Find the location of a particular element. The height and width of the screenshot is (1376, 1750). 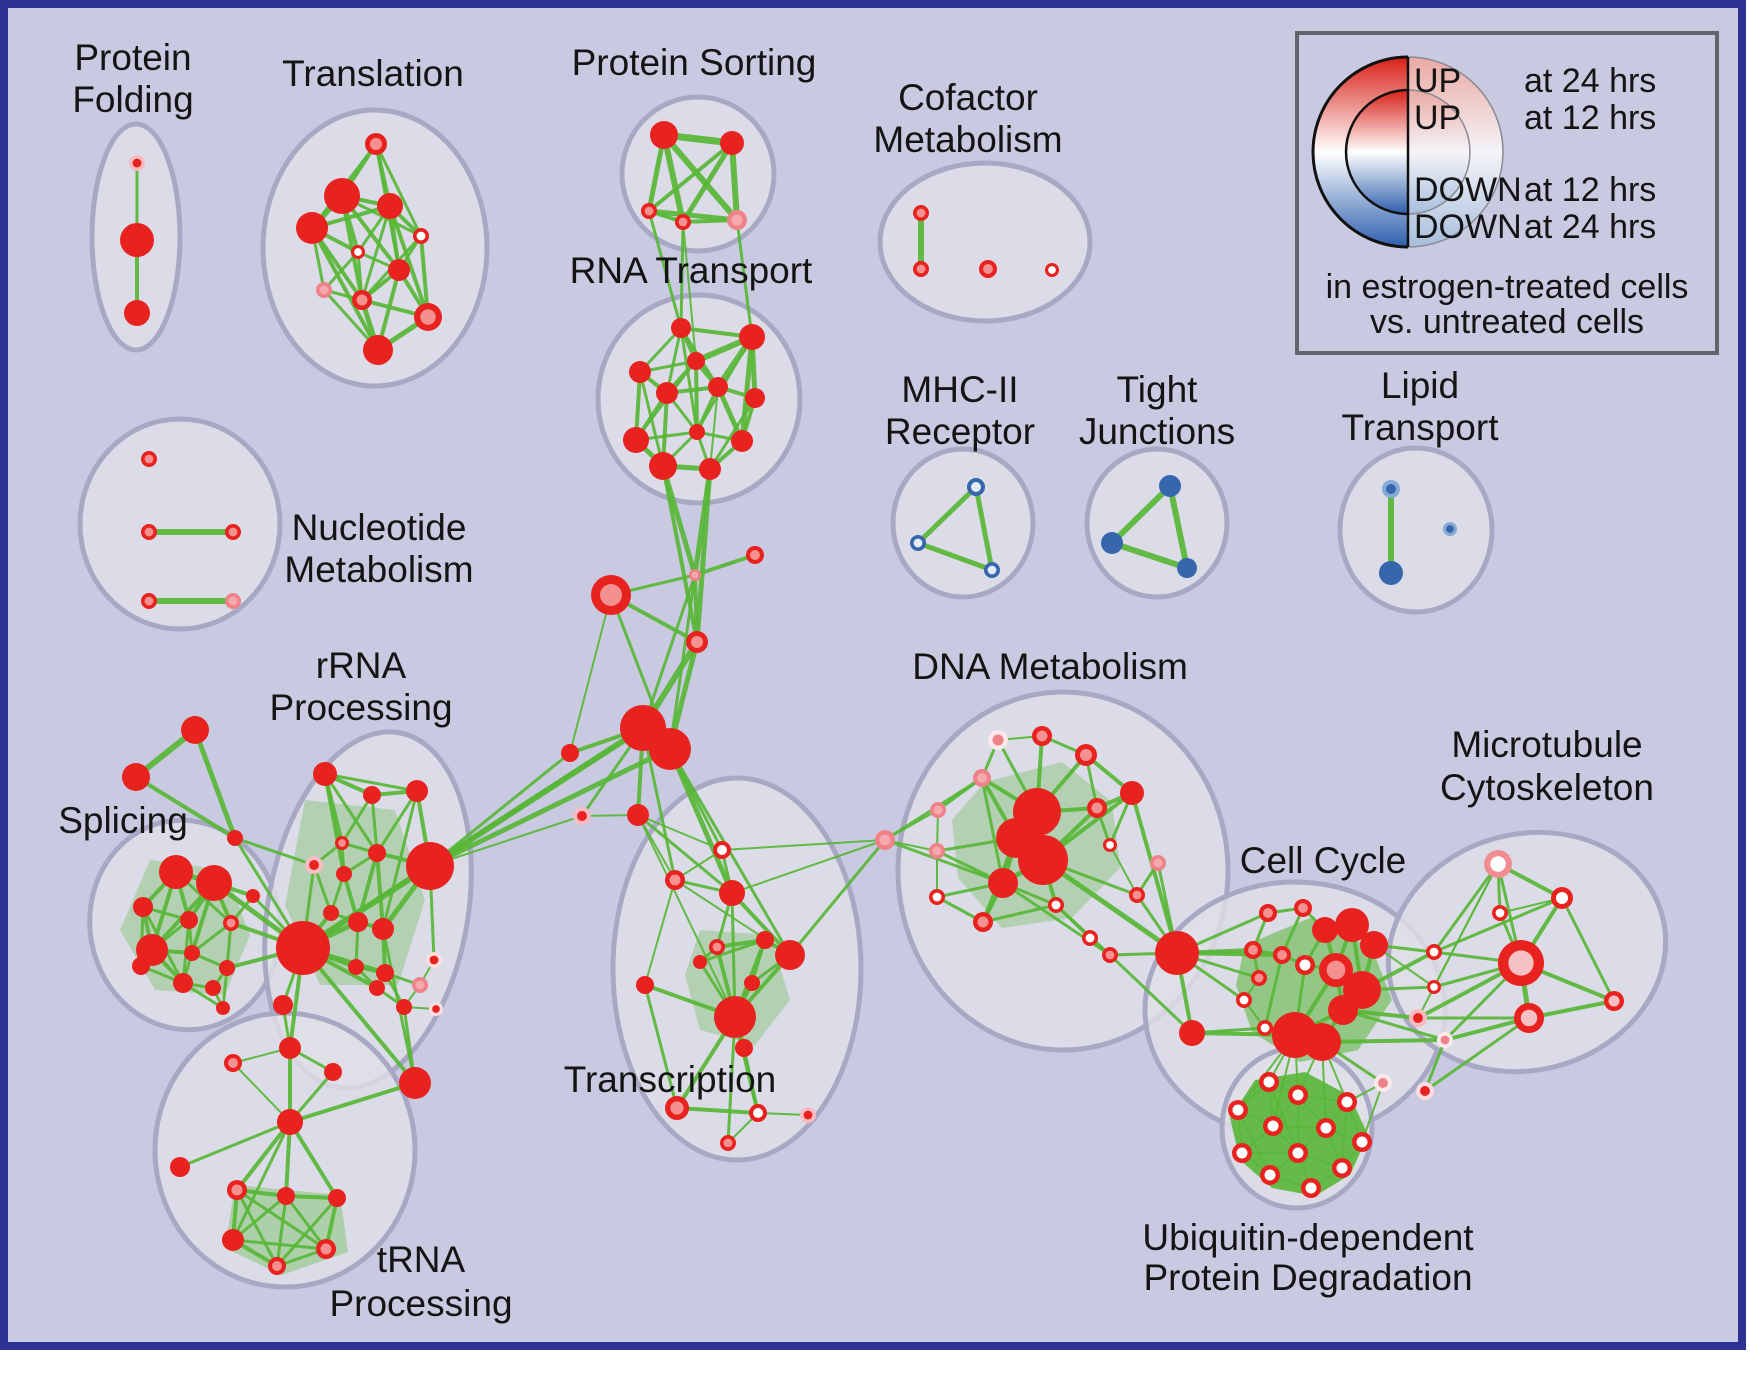

legend-rings-icon is located at coordinates (1407, 152).